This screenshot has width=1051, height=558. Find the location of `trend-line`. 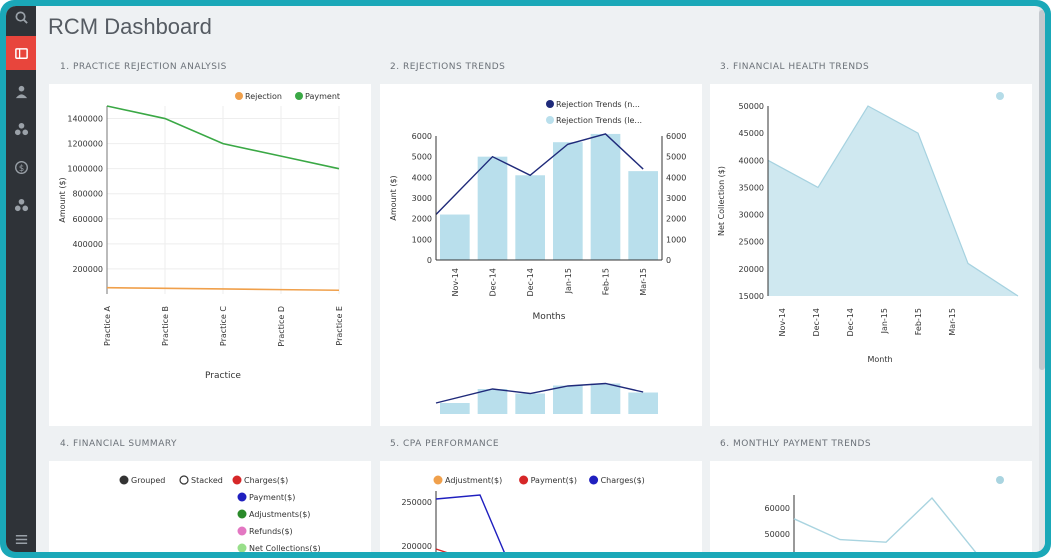

trend-line is located at coordinates (539, 174).